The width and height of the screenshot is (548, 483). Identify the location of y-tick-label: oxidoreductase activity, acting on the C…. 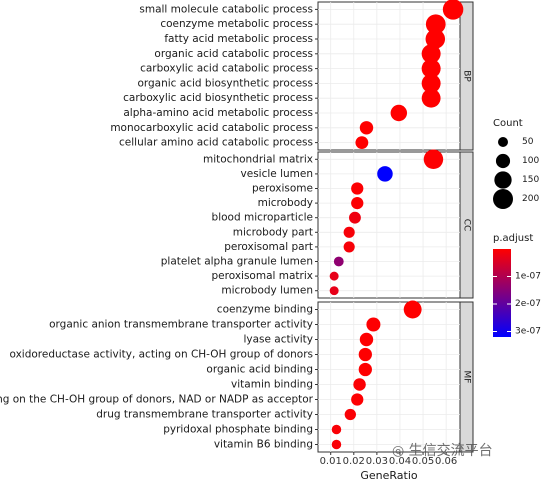
(157, 400).